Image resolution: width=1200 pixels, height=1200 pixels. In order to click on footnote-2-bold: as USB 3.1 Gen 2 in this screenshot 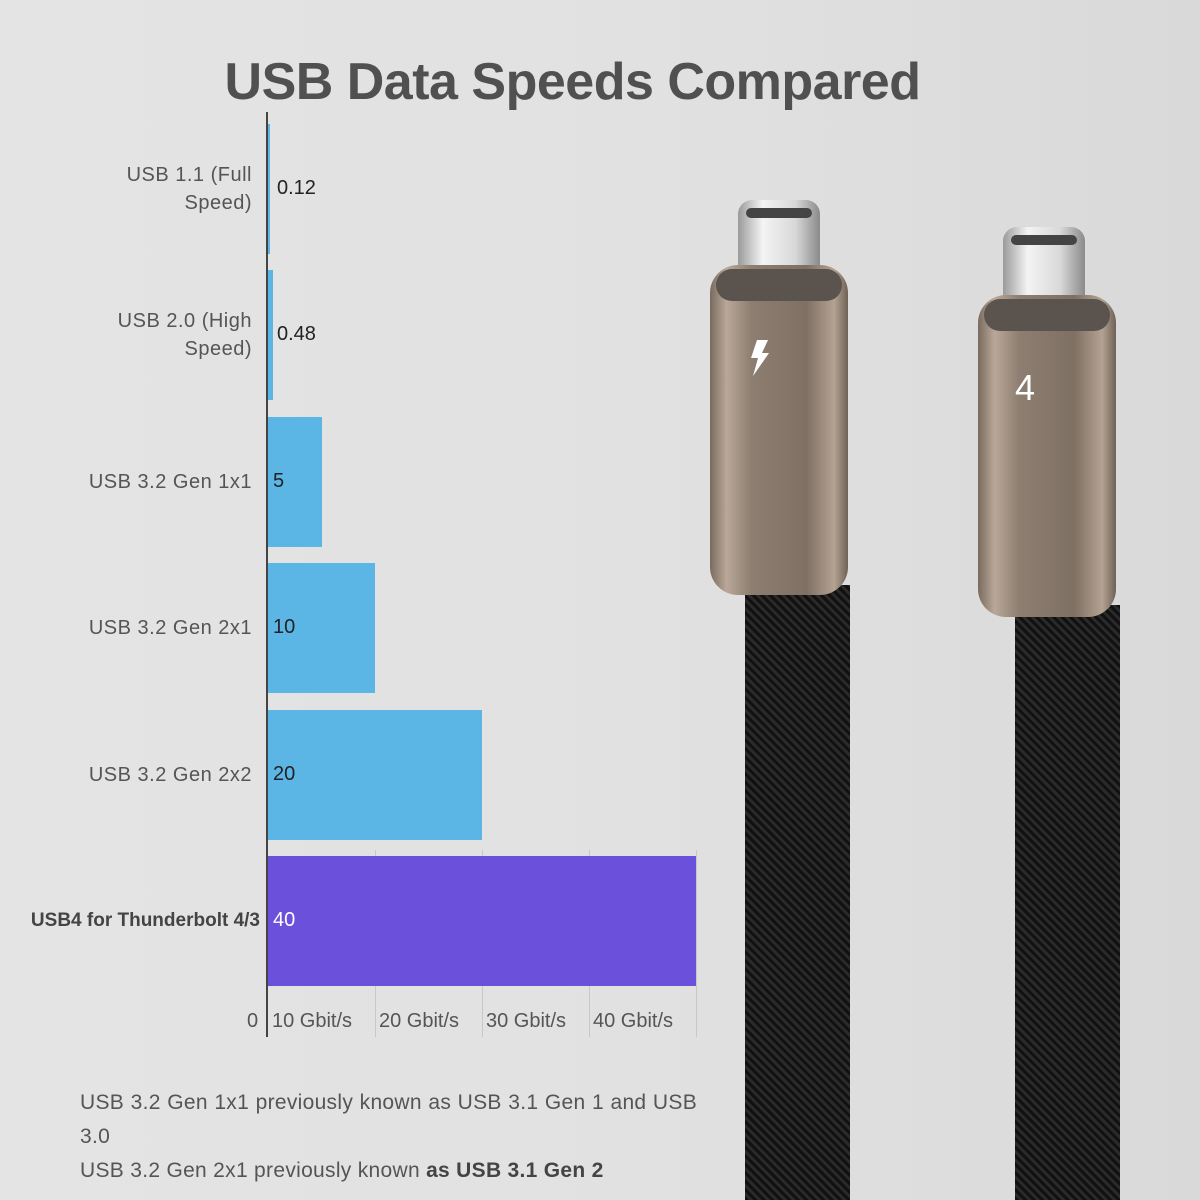, I will do `click(515, 1170)`.